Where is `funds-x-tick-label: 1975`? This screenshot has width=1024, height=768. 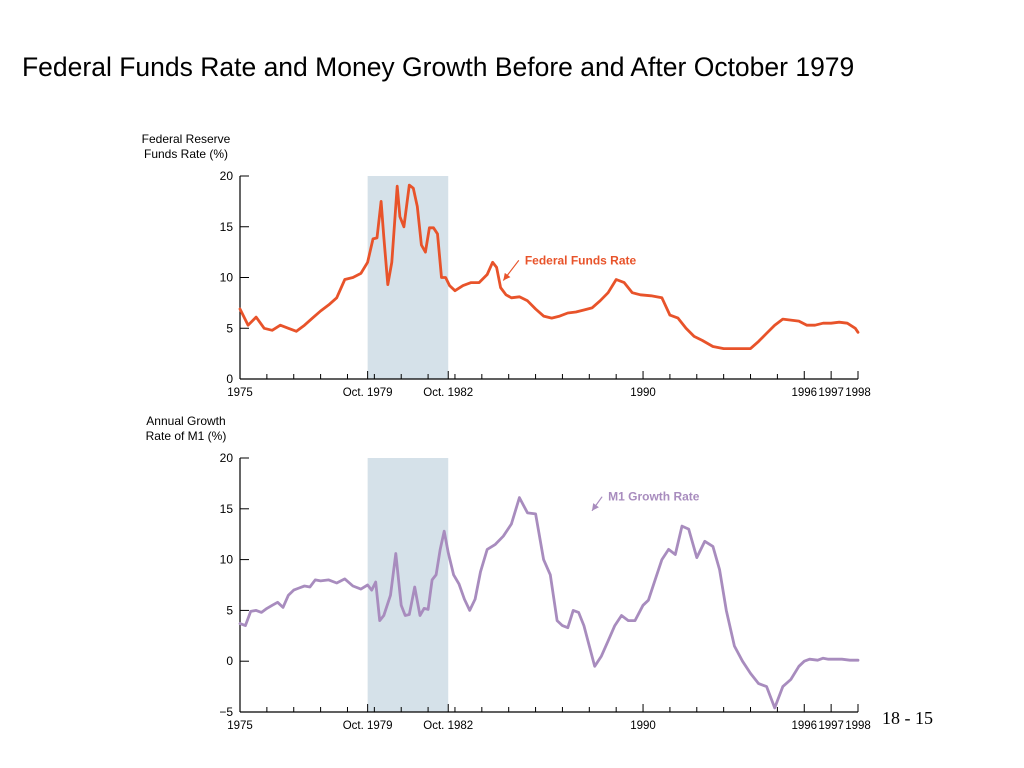 funds-x-tick-label: 1975 is located at coordinates (240, 393).